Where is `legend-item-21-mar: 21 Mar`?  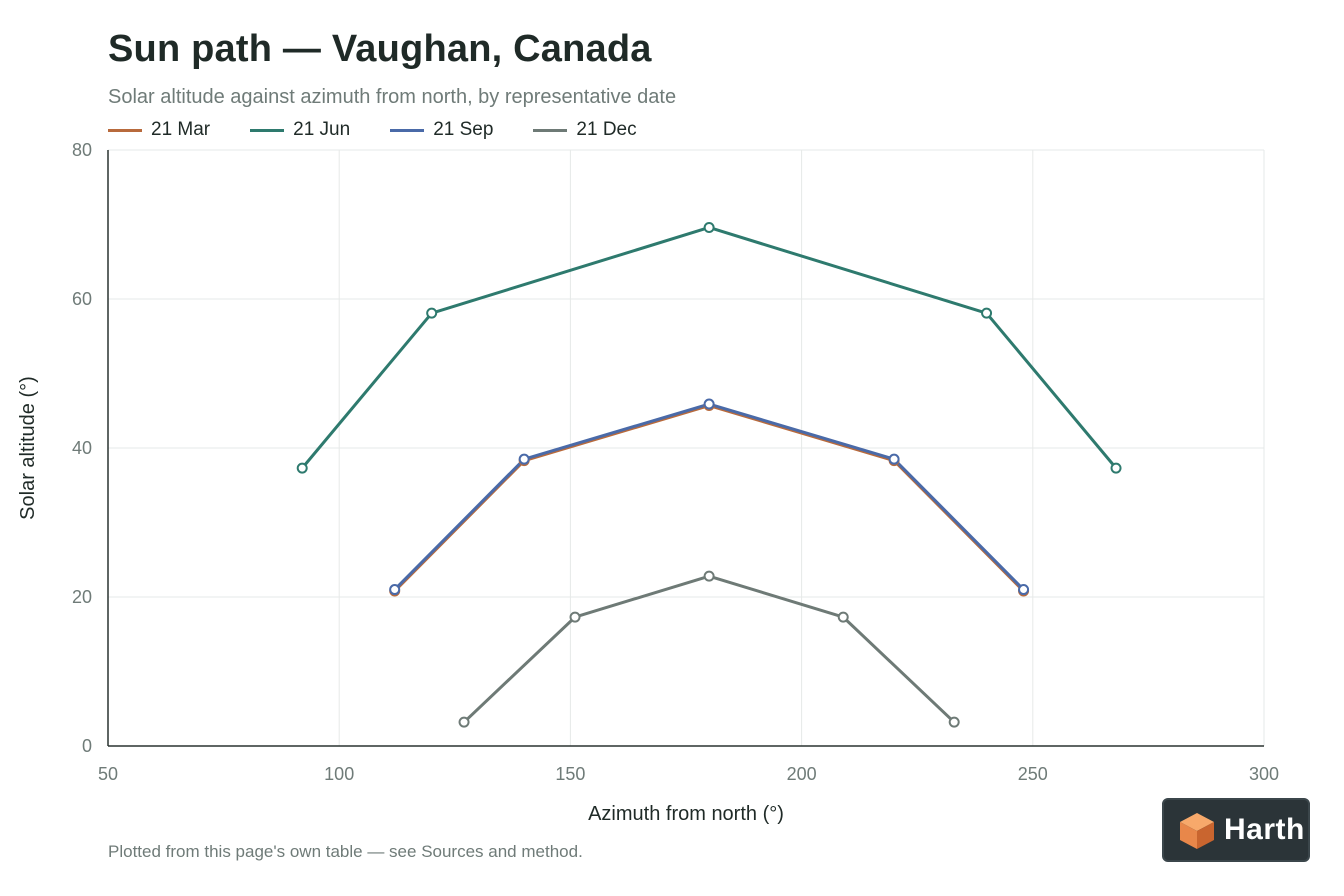
legend-item-21-mar: 21 Mar is located at coordinates (159, 130).